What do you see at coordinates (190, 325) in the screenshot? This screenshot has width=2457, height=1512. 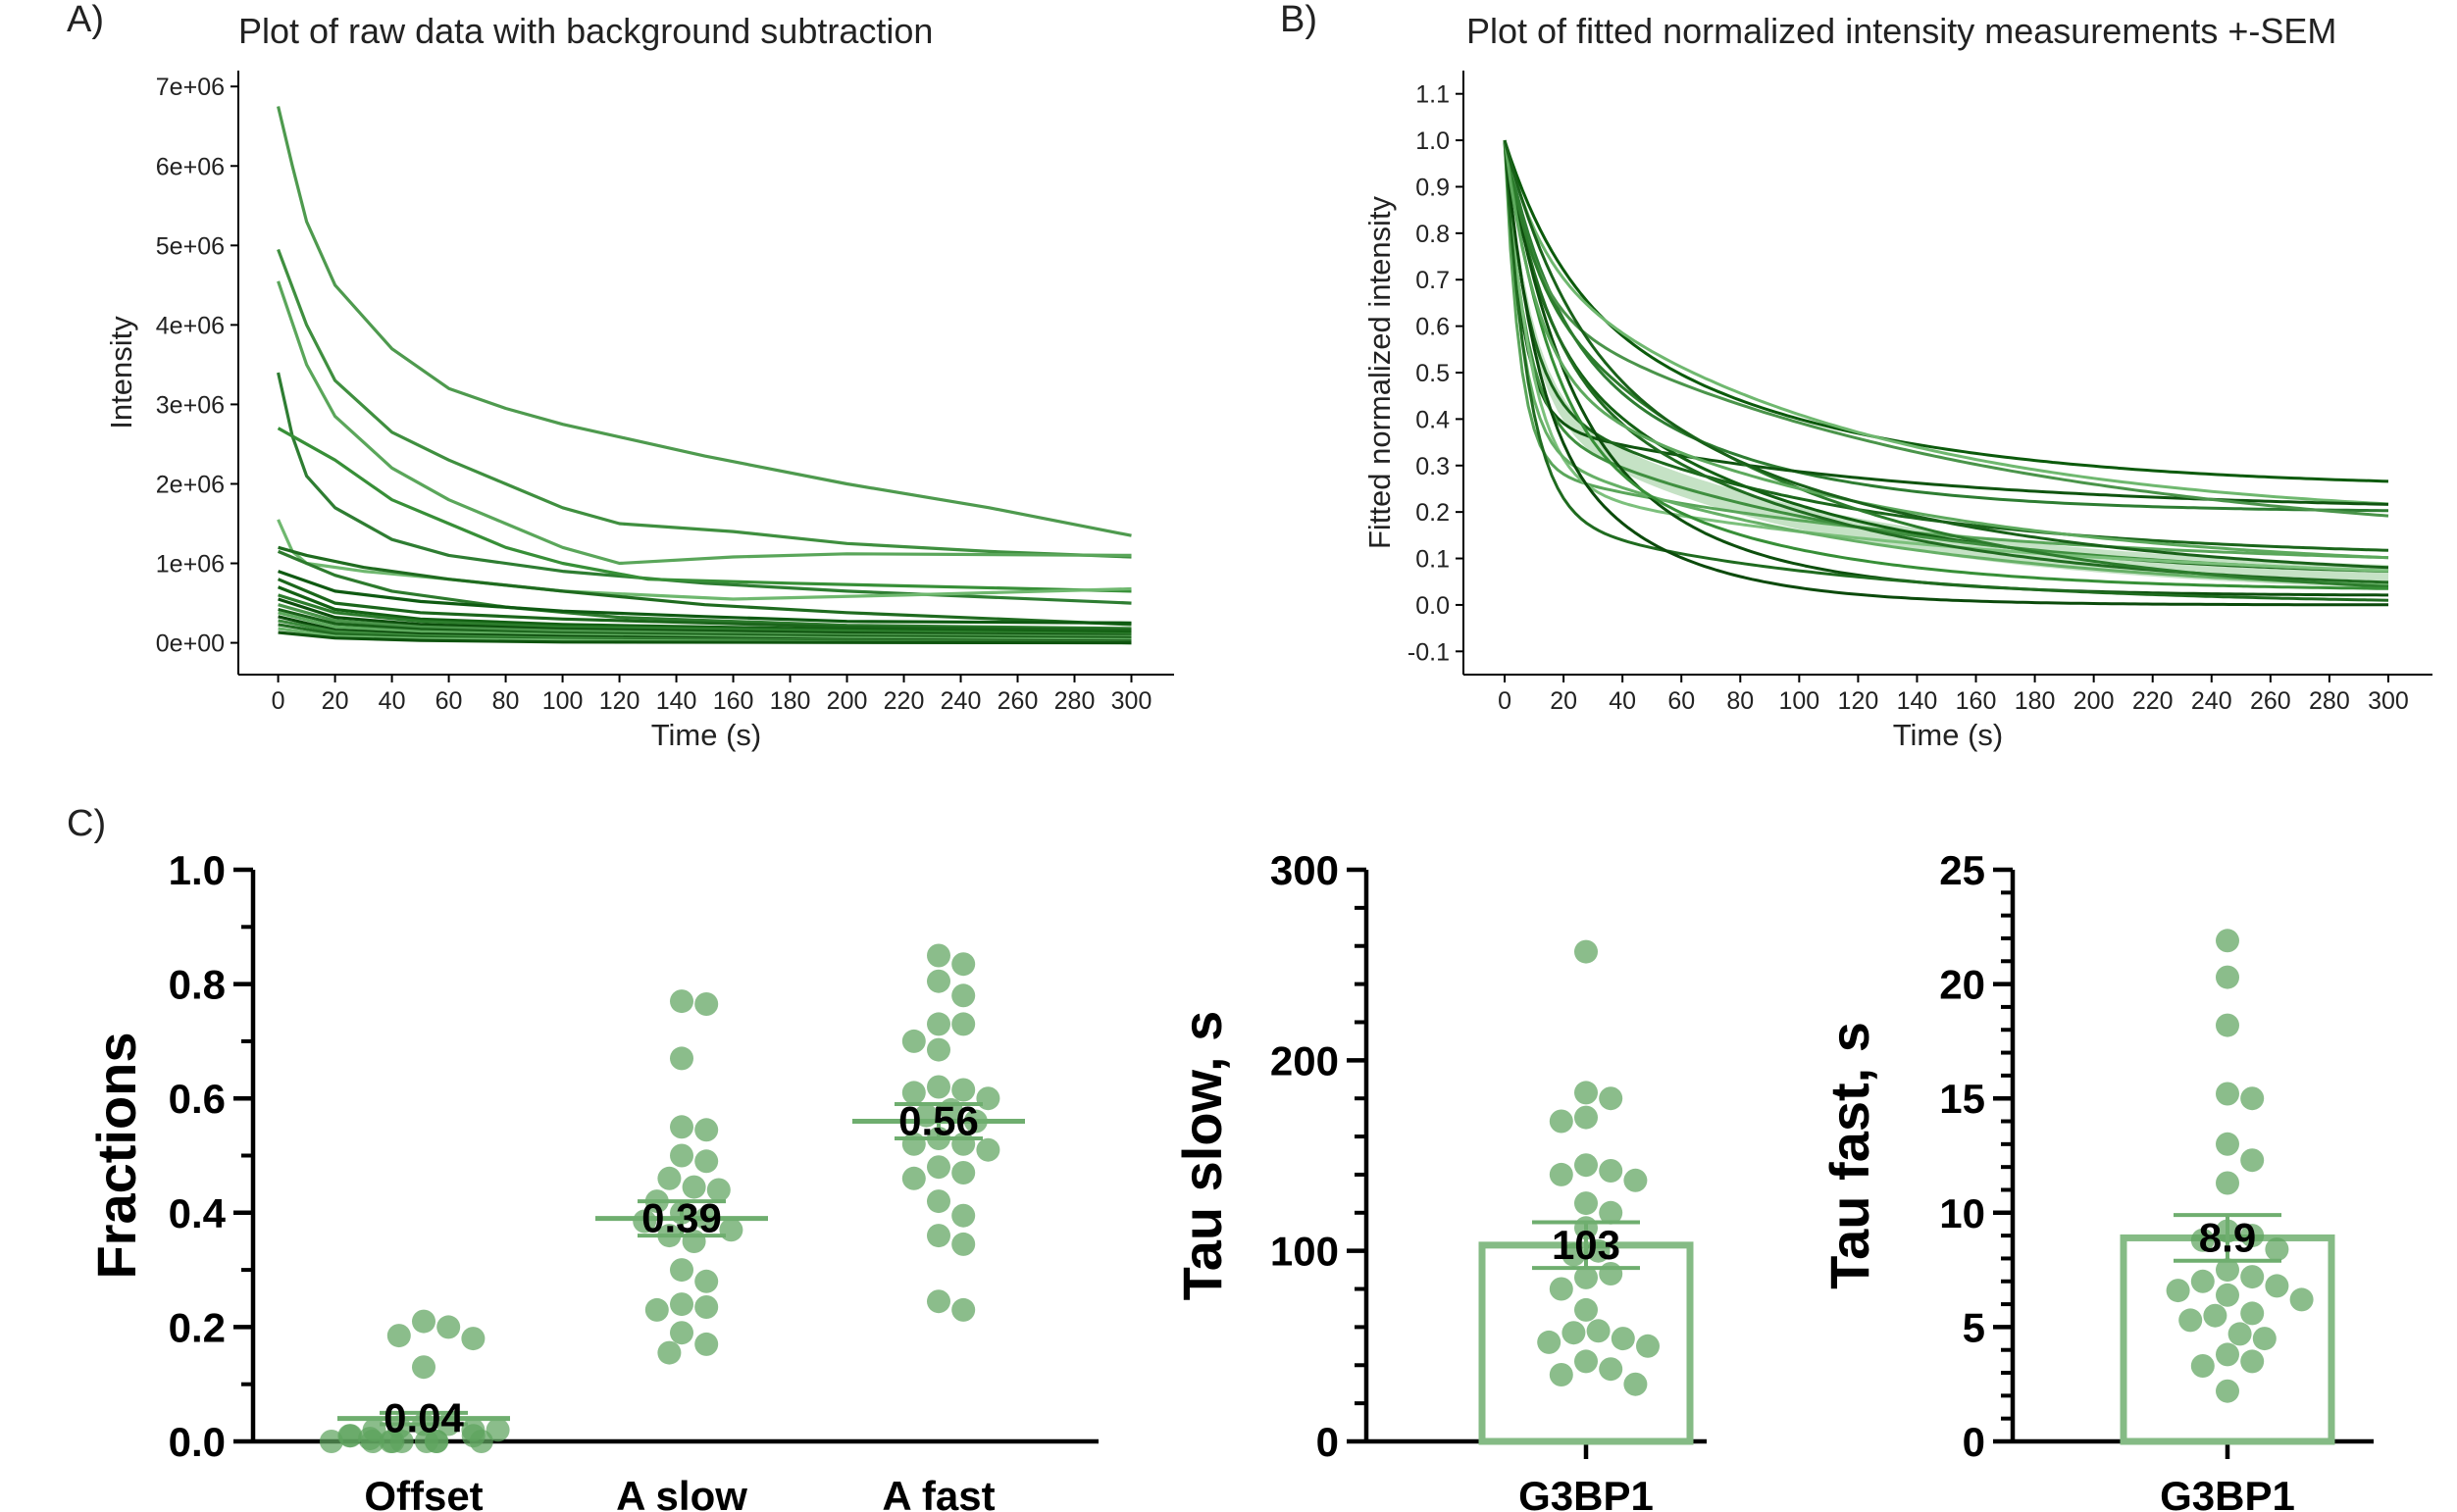 I see `y-tick-label: 4e+06` at bounding box center [190, 325].